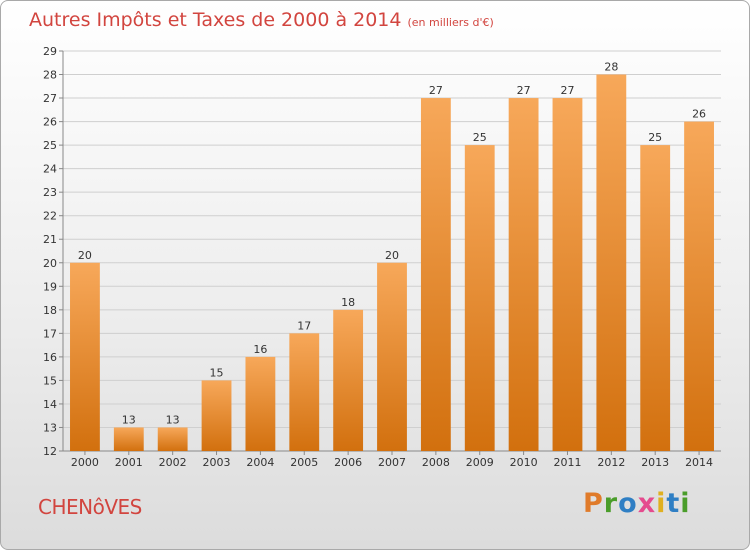 The height and width of the screenshot is (550, 750). What do you see at coordinates (50, 404) in the screenshot?
I see `y-tick-label: 14` at bounding box center [50, 404].